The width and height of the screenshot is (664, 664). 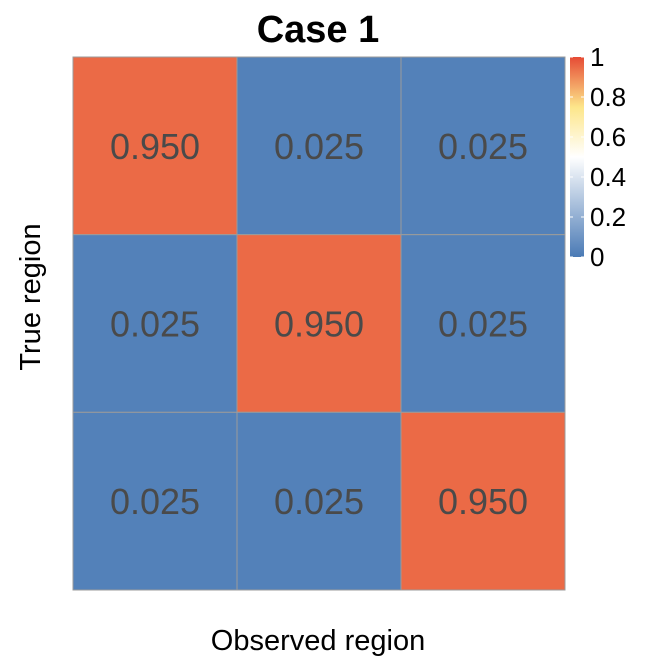 I want to click on chart-title: Case 1, so click(x=318, y=30).